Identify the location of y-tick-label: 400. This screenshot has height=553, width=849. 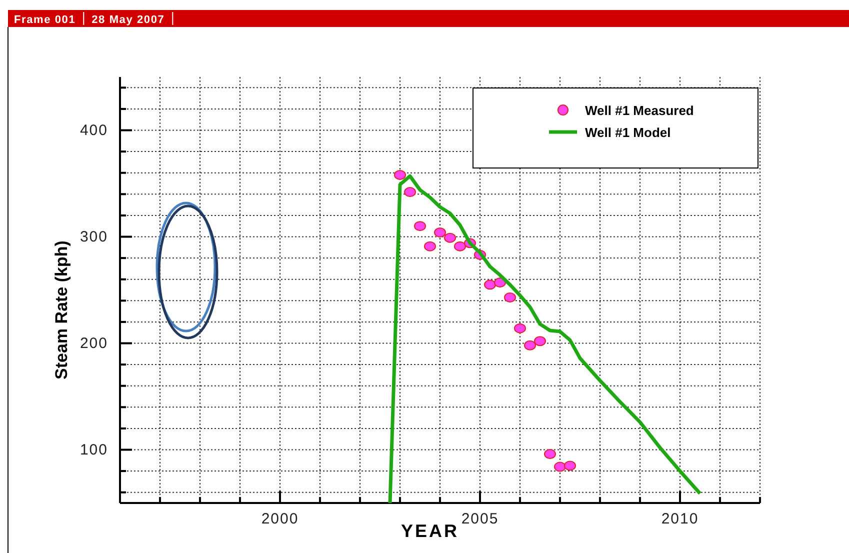
(94, 131).